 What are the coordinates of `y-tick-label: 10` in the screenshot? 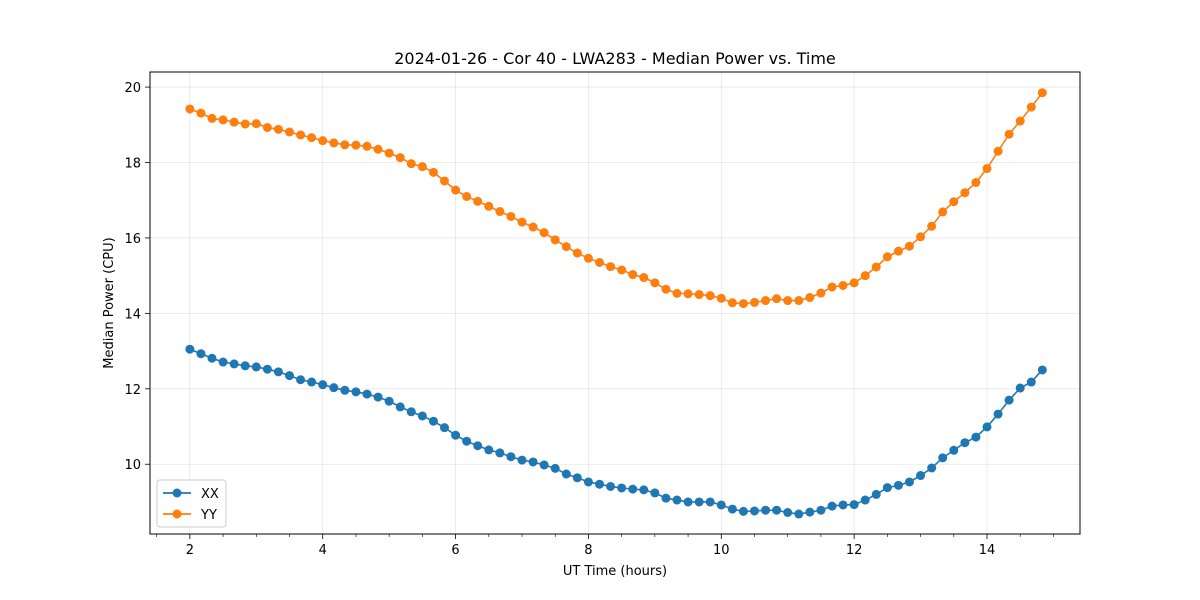 It's located at (132, 465).